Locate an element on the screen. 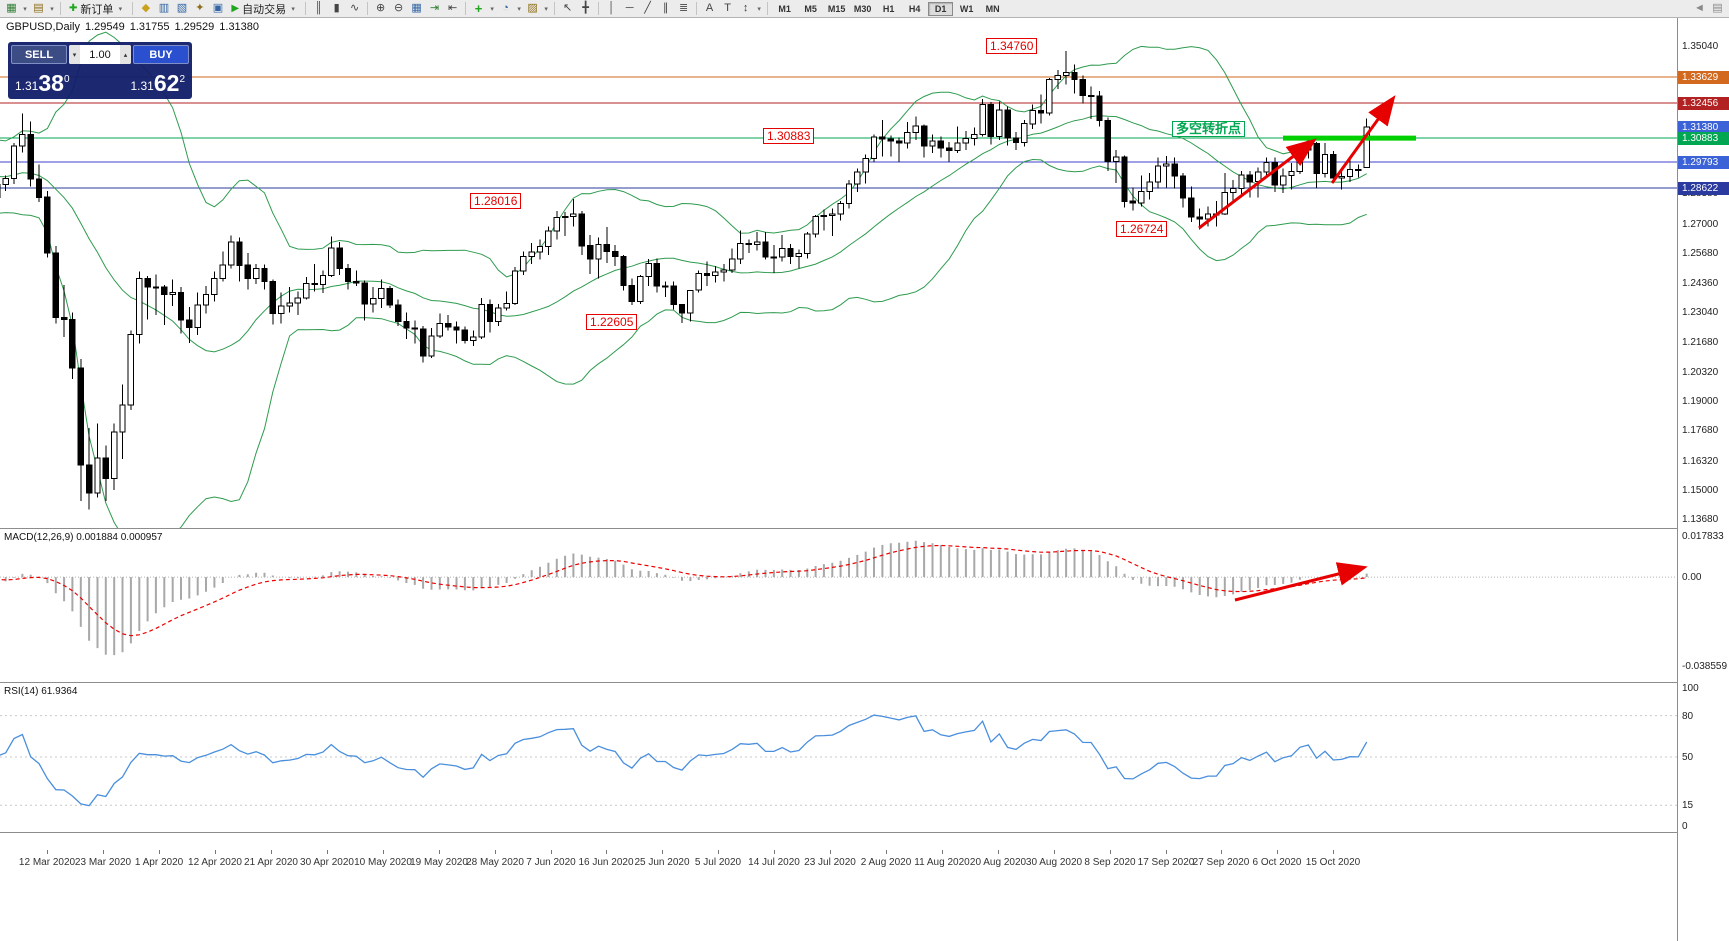  timeframe-m15: M15 is located at coordinates (836, 8).